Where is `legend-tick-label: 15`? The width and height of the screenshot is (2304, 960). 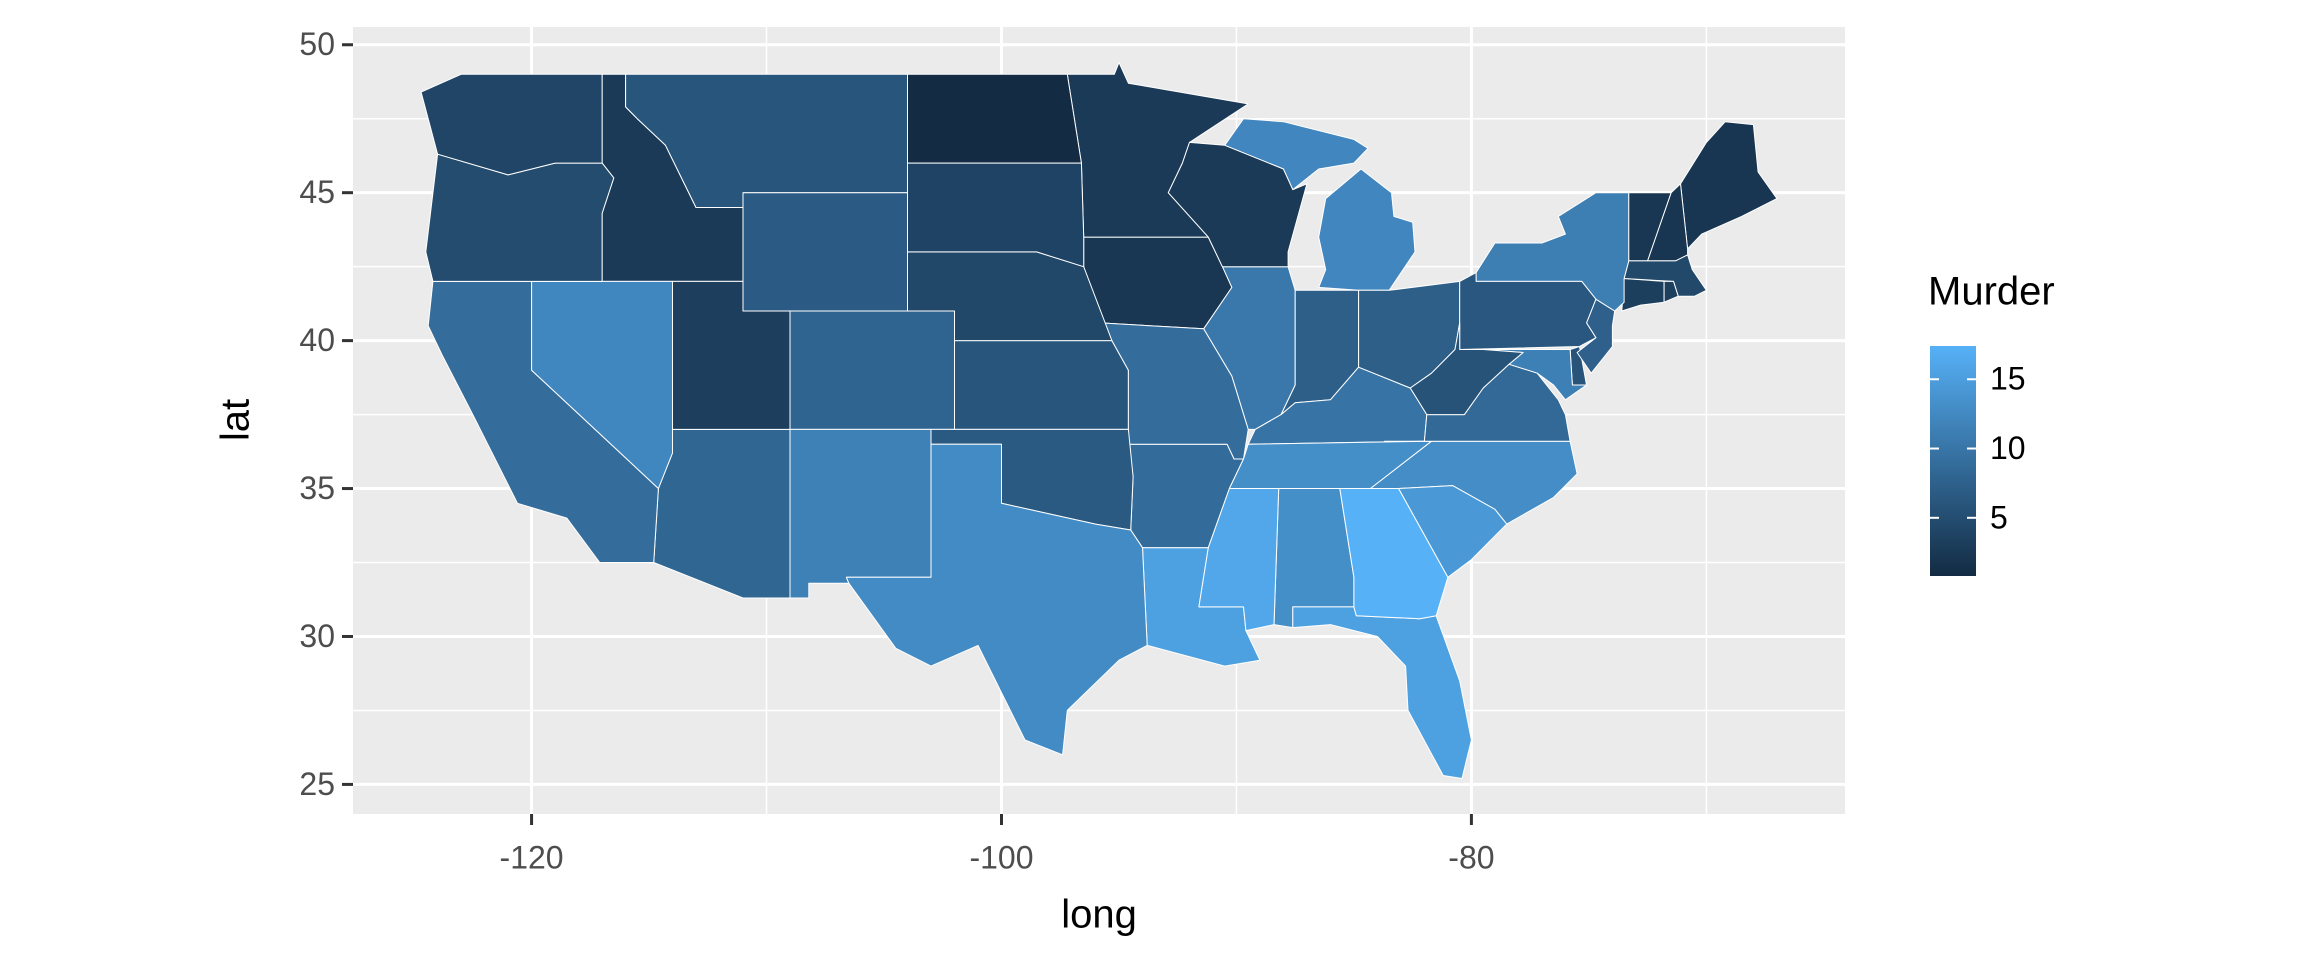
legend-tick-label: 15 is located at coordinates (2008, 379).